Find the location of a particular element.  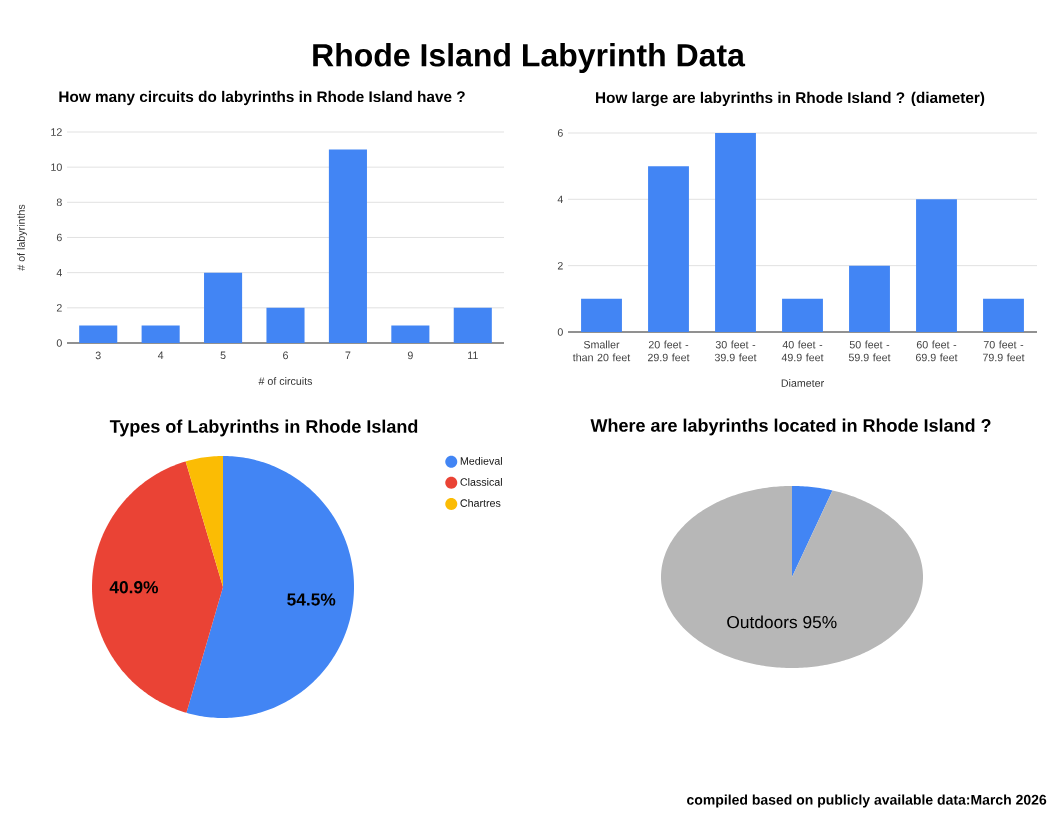

data-label: 54.5% is located at coordinates (311, 599).